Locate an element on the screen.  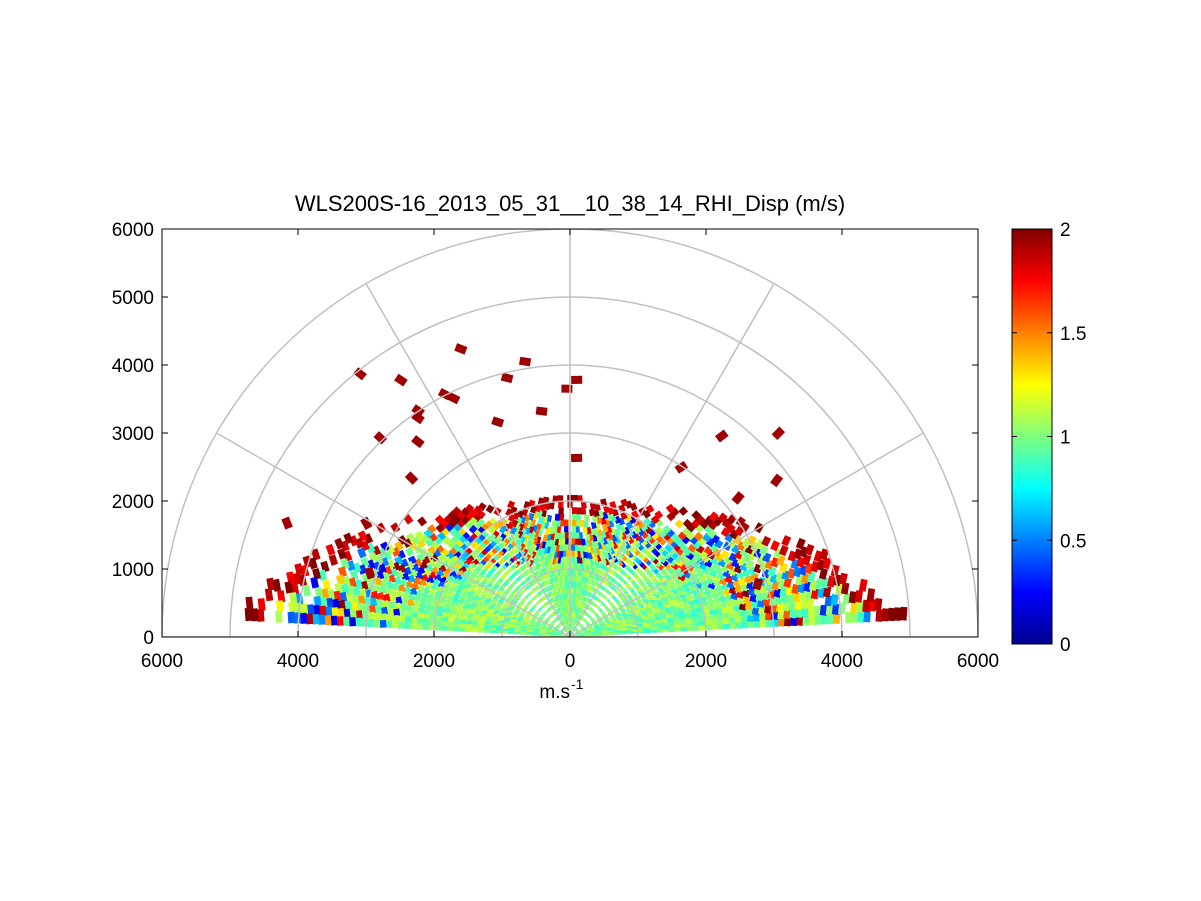
x-tick-label: 4000 is located at coordinates (298, 661).